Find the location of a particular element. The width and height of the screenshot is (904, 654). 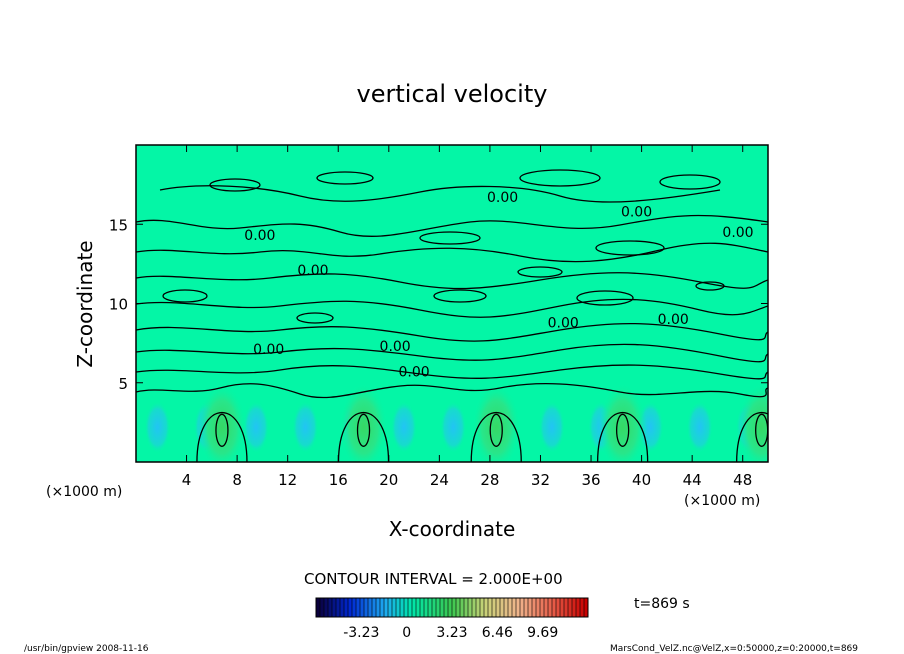

x-tick-label: 8 is located at coordinates (237, 480).